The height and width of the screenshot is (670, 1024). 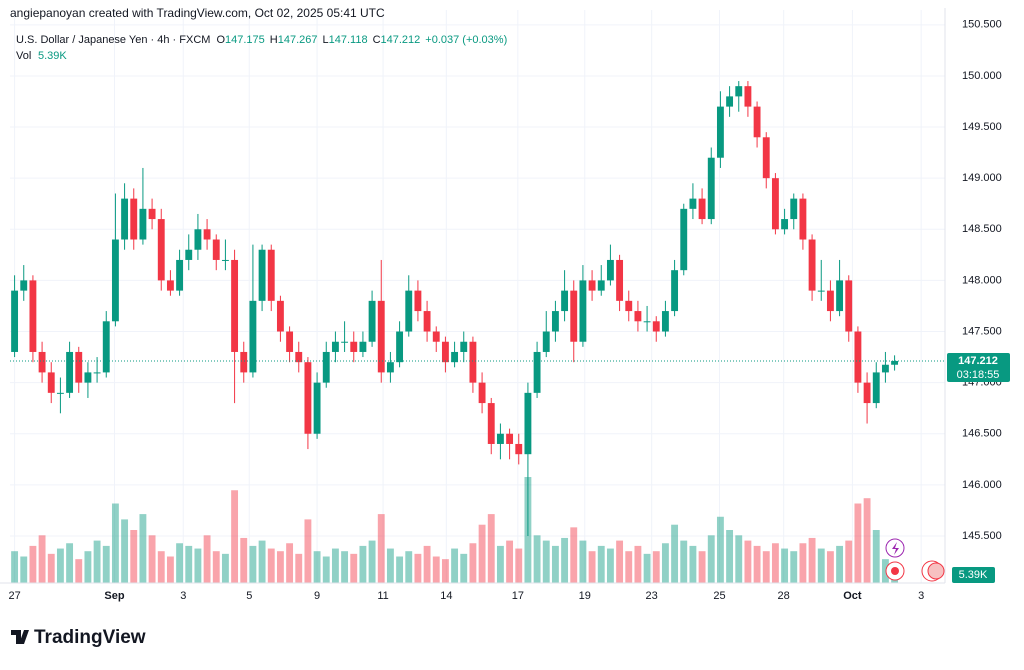 What do you see at coordinates (20, 637) in the screenshot?
I see `logo-mark` at bounding box center [20, 637].